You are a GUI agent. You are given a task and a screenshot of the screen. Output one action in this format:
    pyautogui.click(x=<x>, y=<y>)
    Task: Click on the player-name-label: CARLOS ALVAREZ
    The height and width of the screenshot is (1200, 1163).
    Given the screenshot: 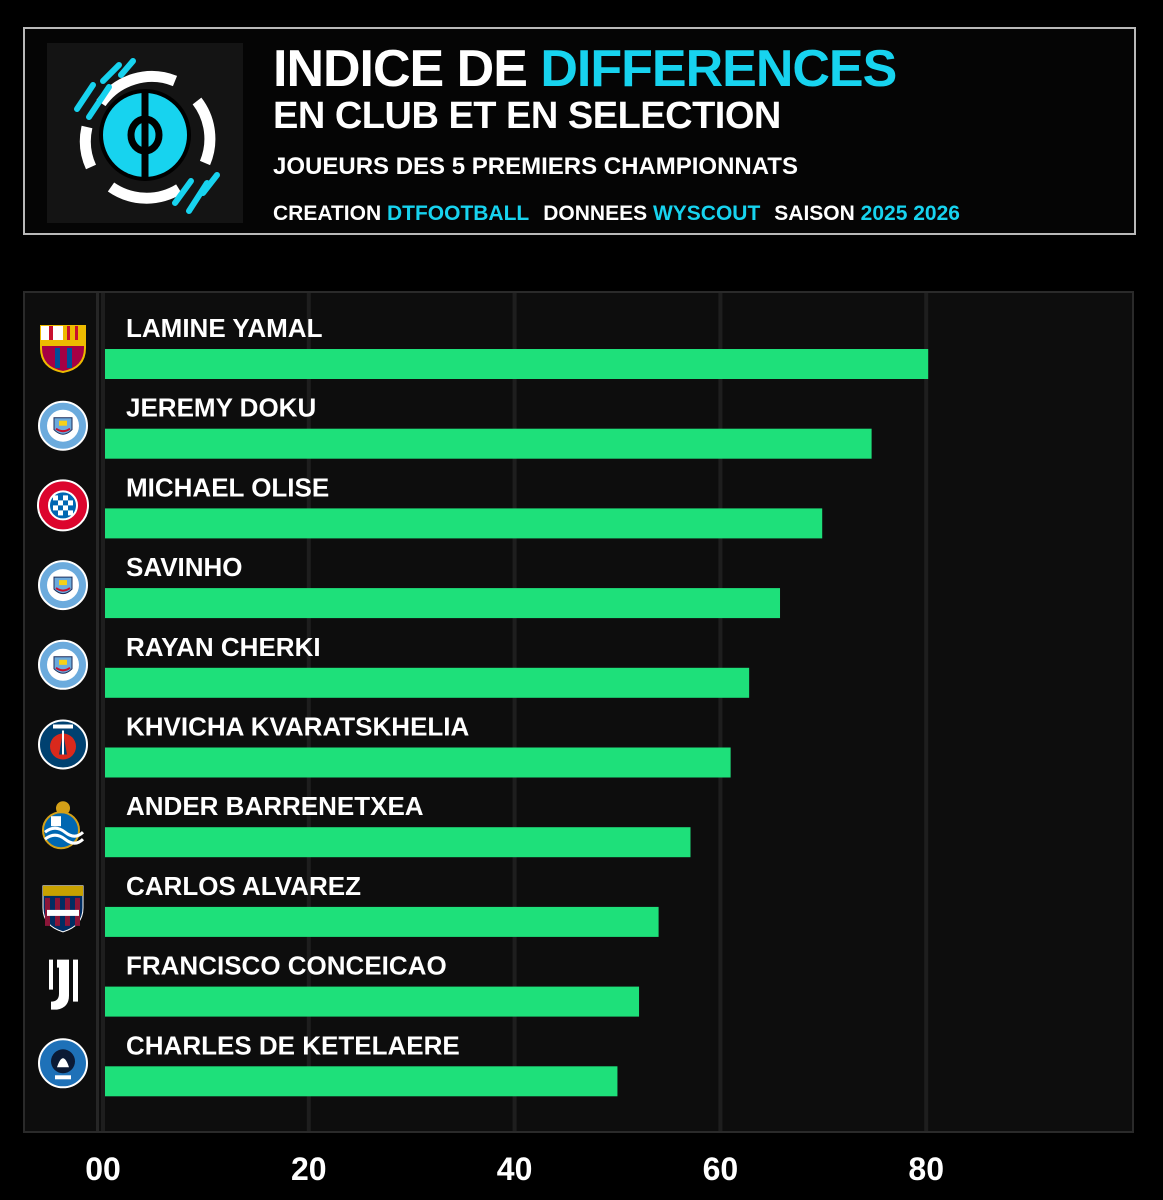 What is the action you would take?
    pyautogui.click(x=243, y=886)
    